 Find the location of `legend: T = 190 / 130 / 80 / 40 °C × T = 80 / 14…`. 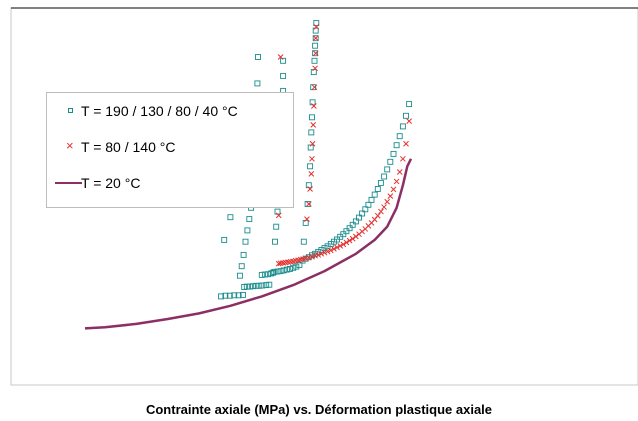

legend: T = 190 / 130 / 80 / 40 °C × T = 80 / 14… is located at coordinates (170, 150).